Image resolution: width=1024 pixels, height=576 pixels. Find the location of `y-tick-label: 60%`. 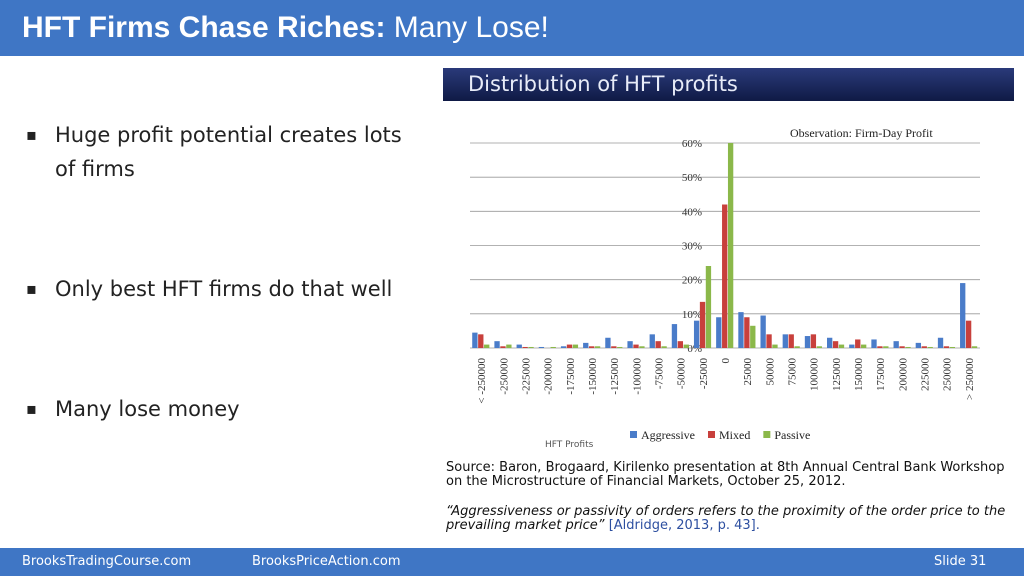

y-tick-label: 60% is located at coordinates (692, 144).